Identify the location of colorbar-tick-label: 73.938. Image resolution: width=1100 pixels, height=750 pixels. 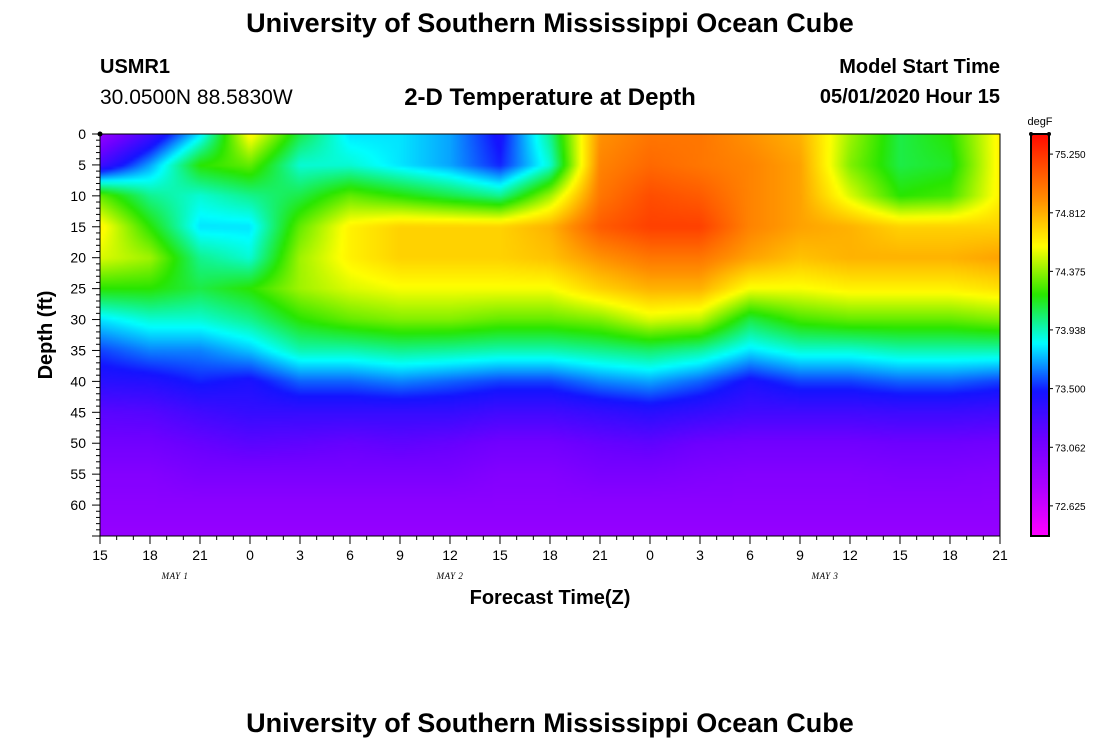
(1070, 331).